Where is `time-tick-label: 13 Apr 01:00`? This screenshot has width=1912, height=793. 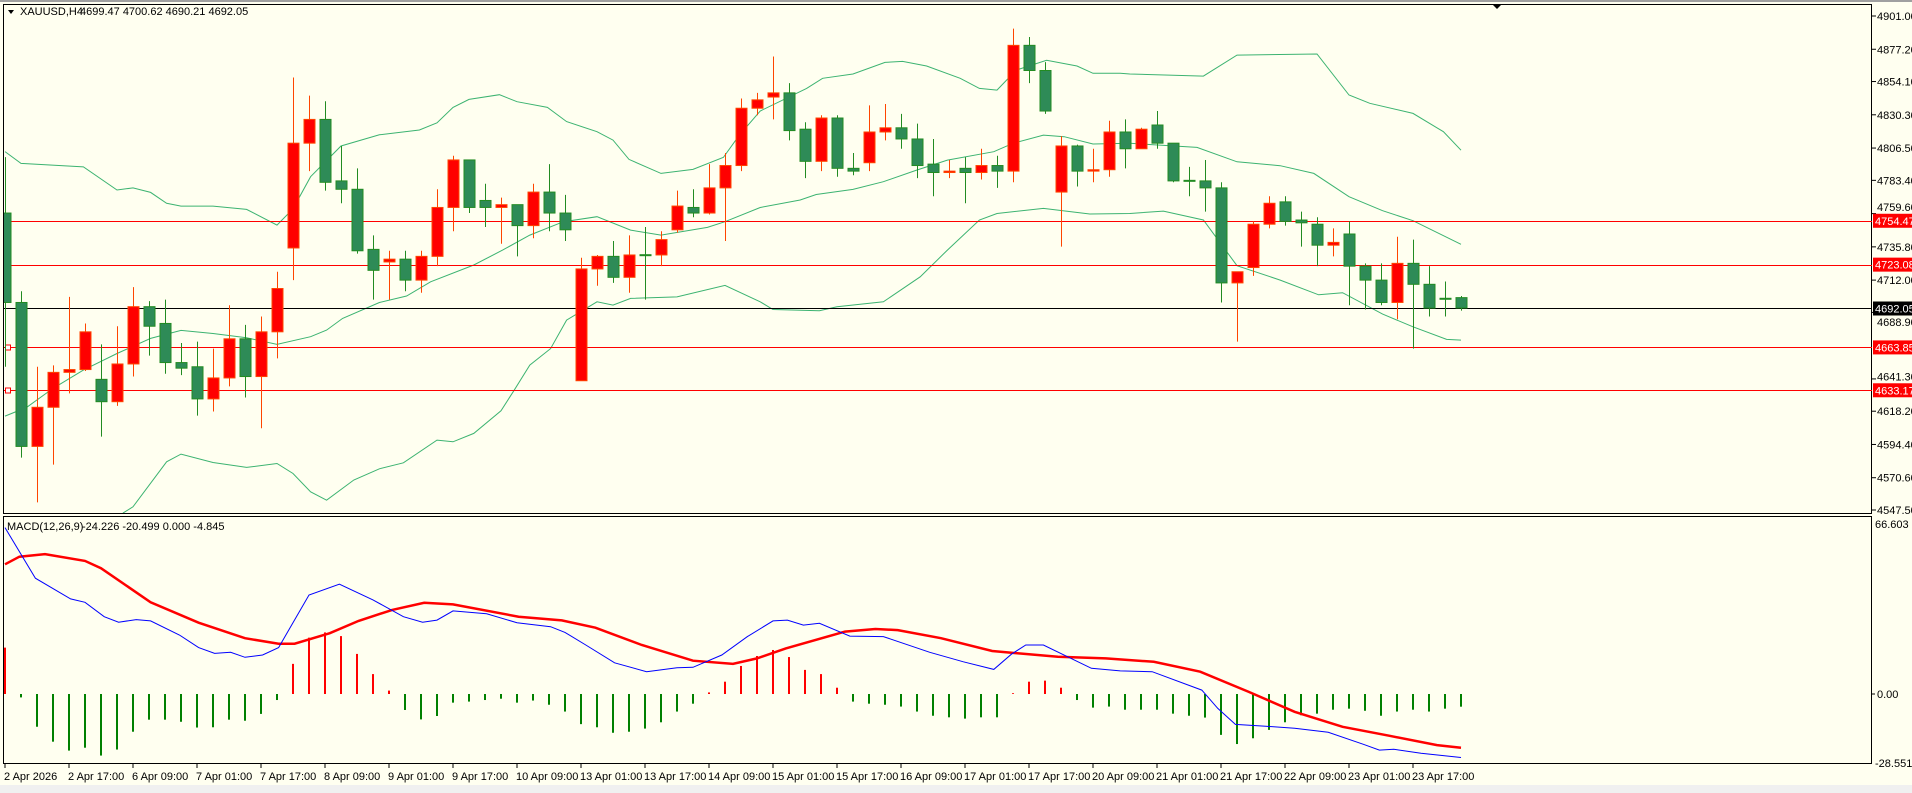 time-tick-label: 13 Apr 01:00 is located at coordinates (611, 777).